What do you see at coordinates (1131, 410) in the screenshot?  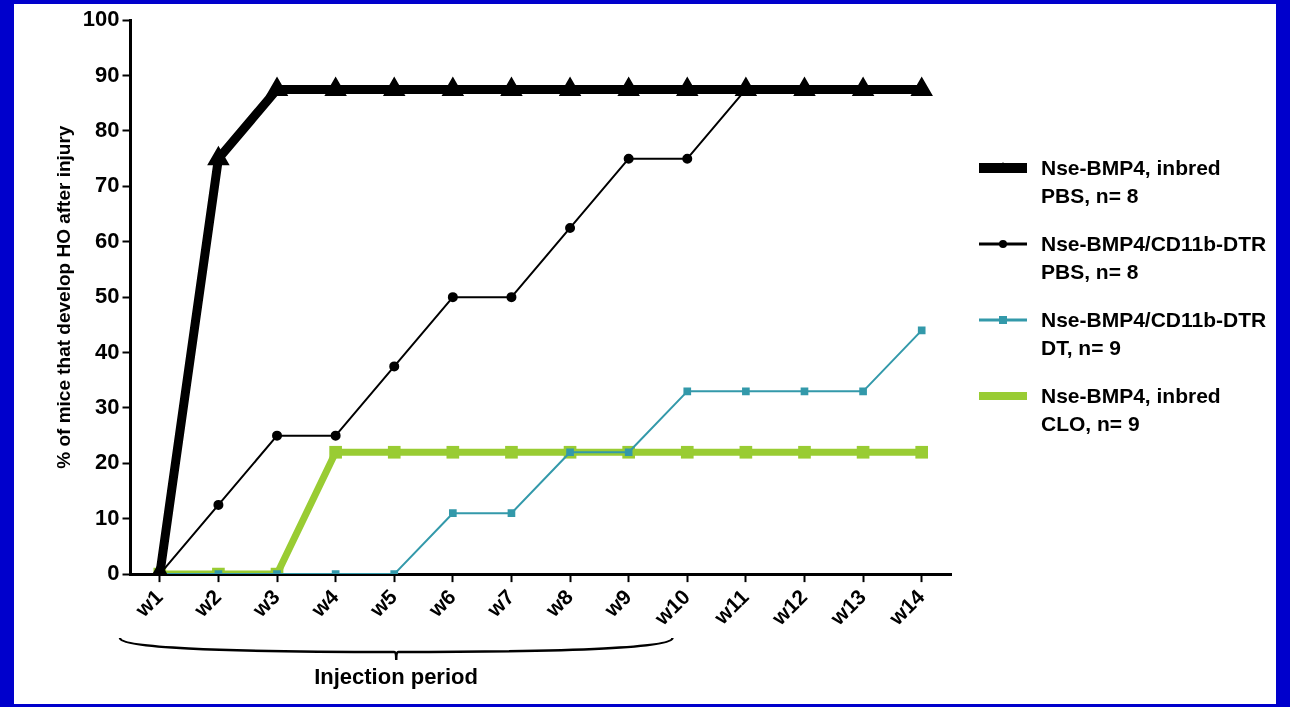 I see `legend-label: Nse-BMP4, inbred CLO, n= 9` at bounding box center [1131, 410].